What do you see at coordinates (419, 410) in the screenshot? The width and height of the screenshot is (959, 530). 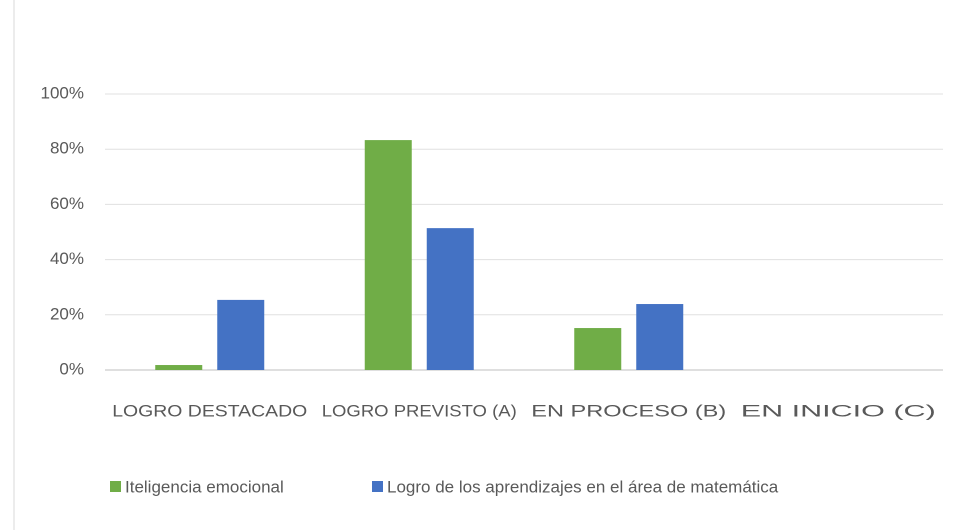 I see `x-tick-label: LOGRO PREVISTO (A)` at bounding box center [419, 410].